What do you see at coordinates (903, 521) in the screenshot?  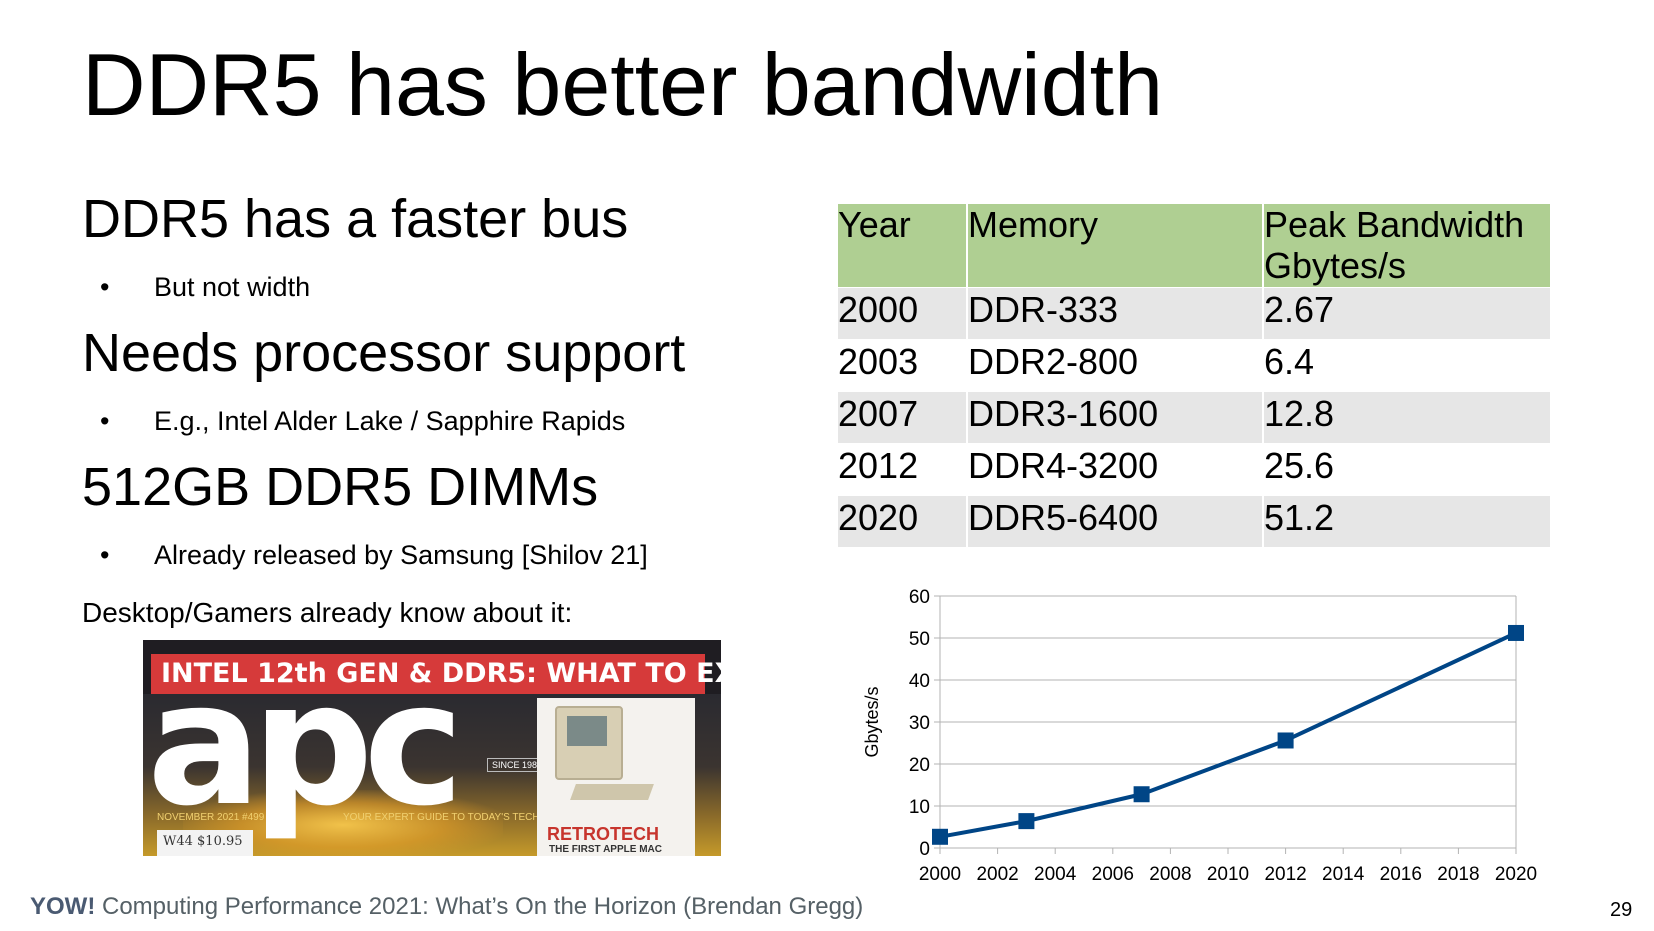 I see `cell-year: 2020` at bounding box center [903, 521].